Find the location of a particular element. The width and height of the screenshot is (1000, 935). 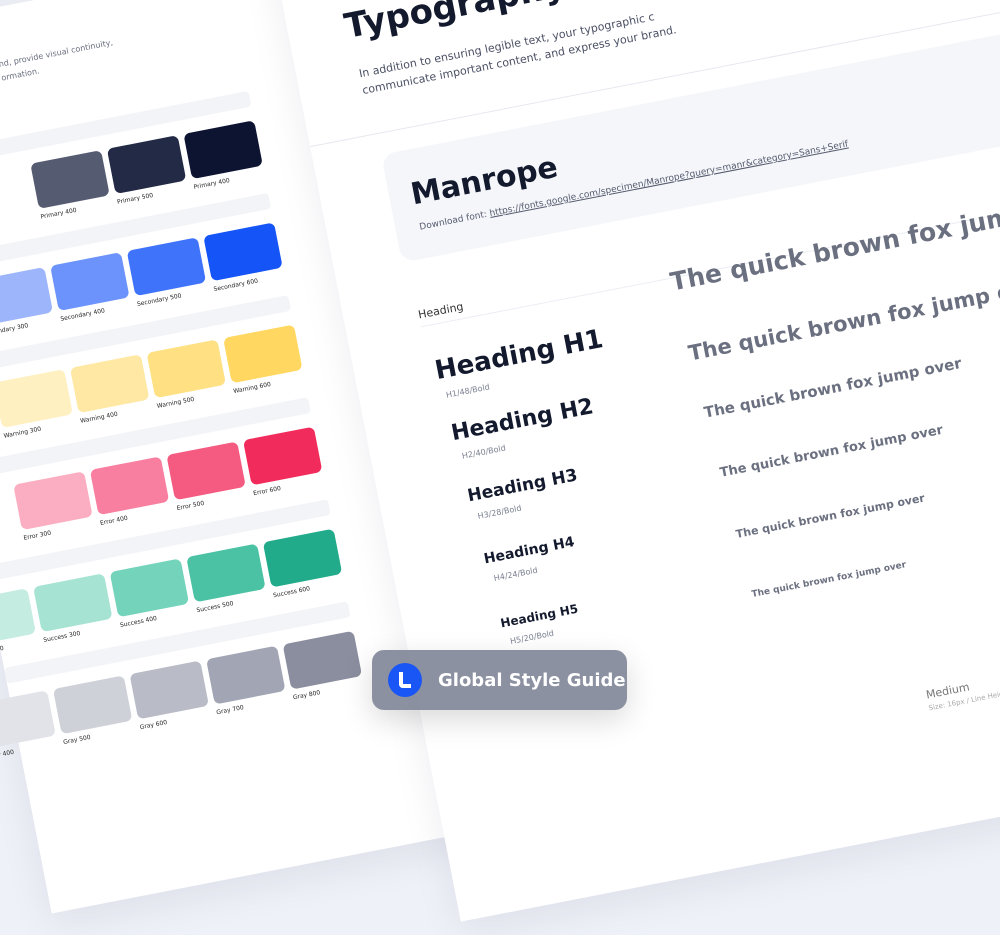

swatch: Secondary 400 is located at coordinates (91, 287).